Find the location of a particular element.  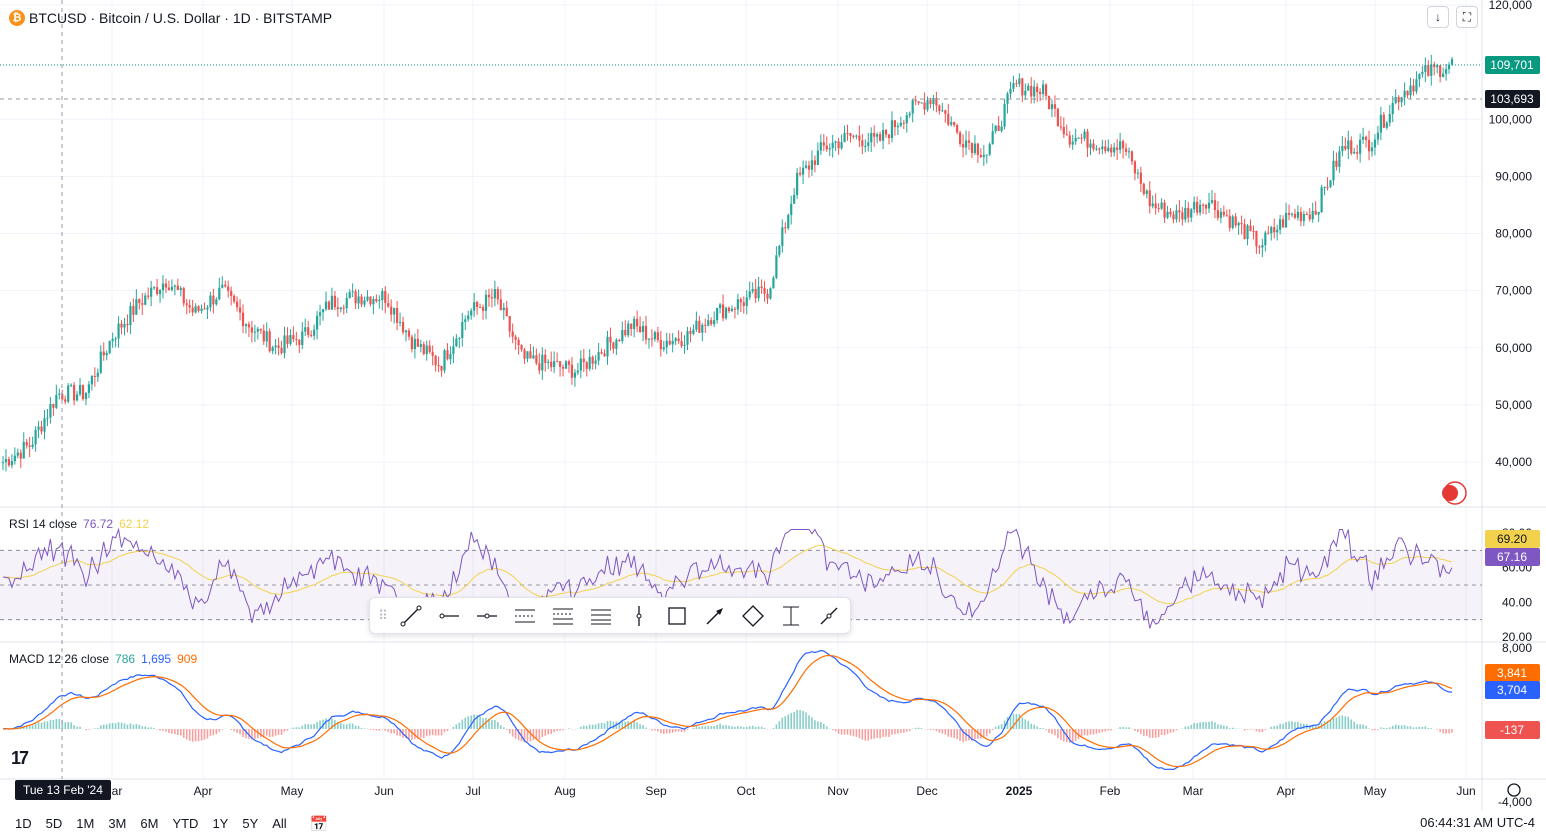

timeframe-all: All is located at coordinates (279, 823).